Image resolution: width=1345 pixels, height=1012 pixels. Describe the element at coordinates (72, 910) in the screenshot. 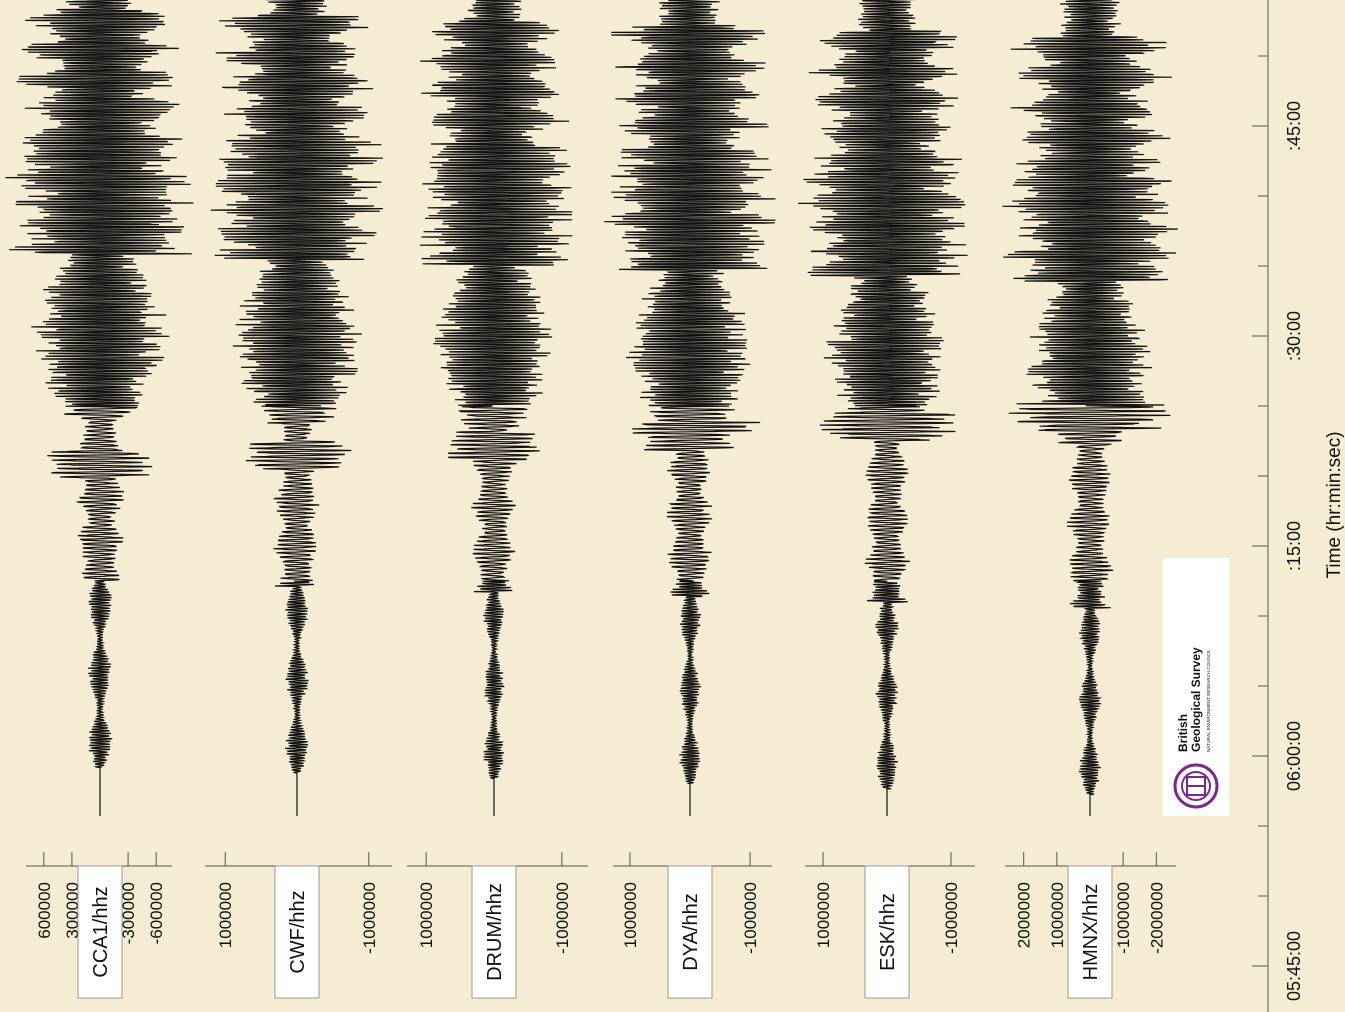

I see `amp-tick-label-0-1: 300000` at that location.